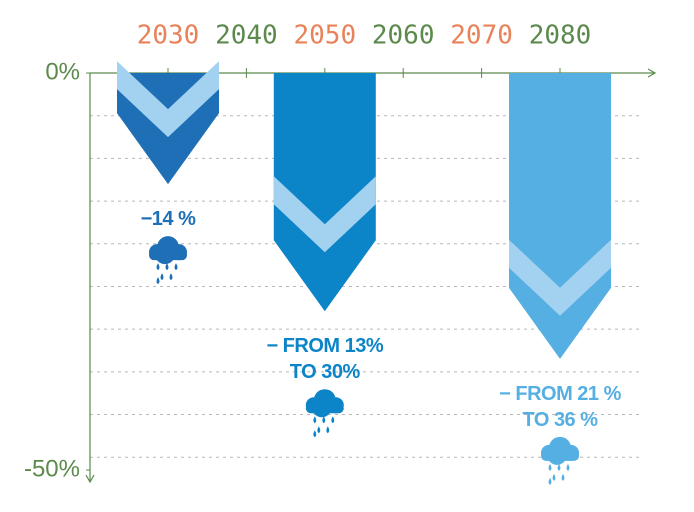 The image size is (694, 512). What do you see at coordinates (90, 479) in the screenshot?
I see `y-axis-arrow` at bounding box center [90, 479].